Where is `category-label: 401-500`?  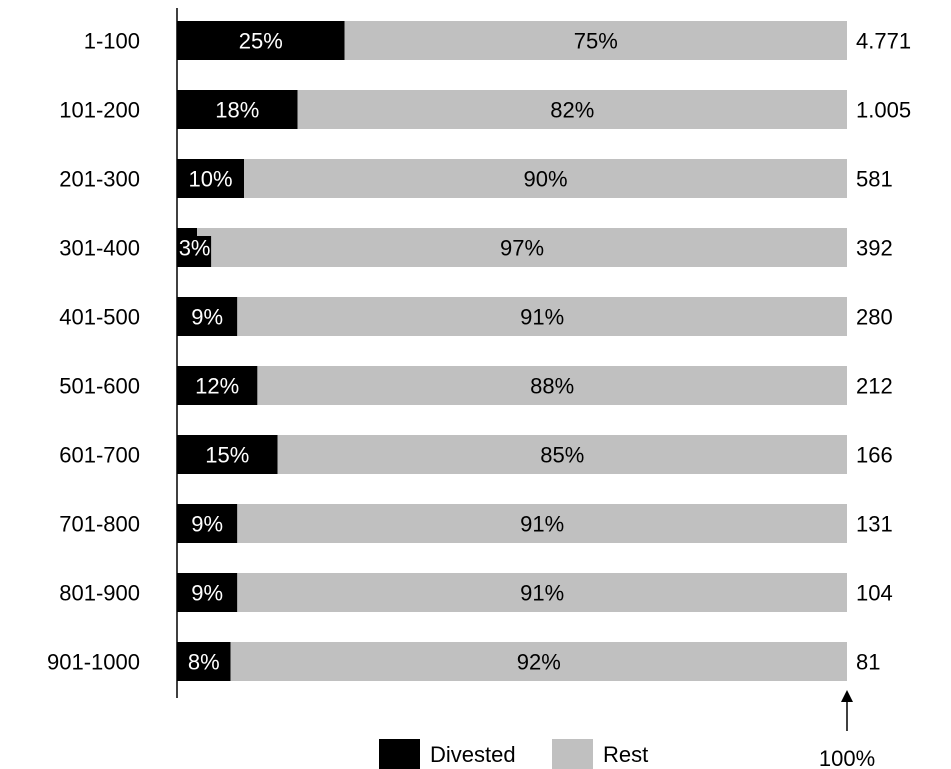 category-label: 401-500 is located at coordinates (99, 317).